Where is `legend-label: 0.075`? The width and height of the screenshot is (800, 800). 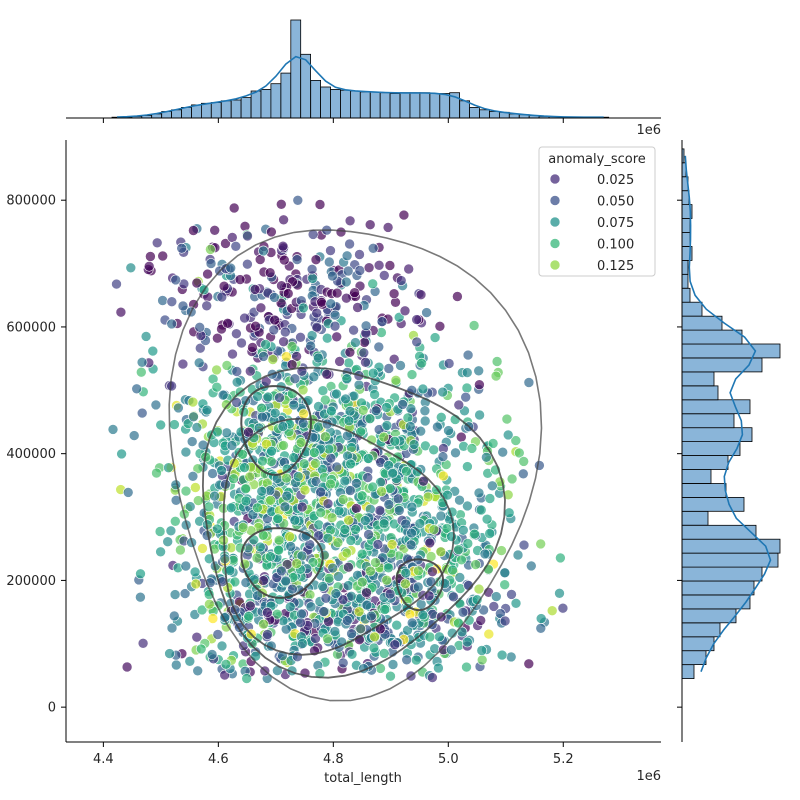 legend-label: 0.075 is located at coordinates (615, 223).